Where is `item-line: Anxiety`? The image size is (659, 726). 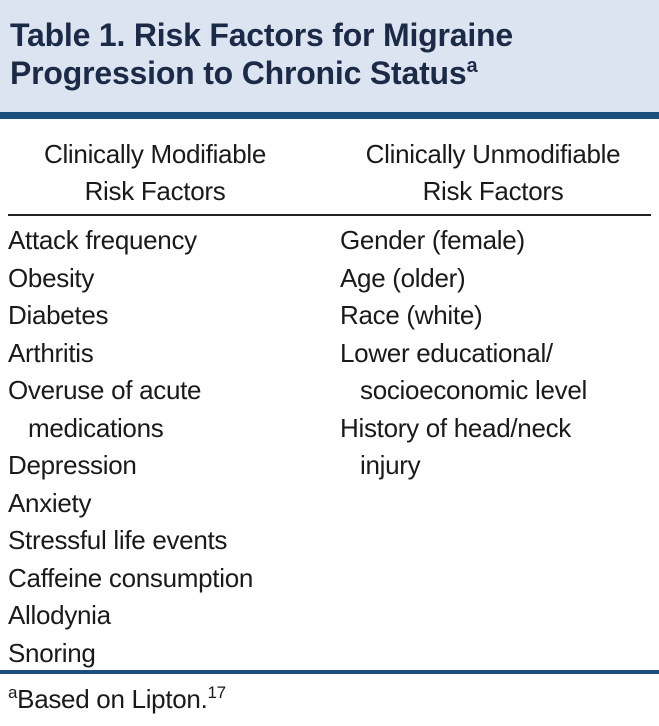 item-line: Anxiety is located at coordinates (50, 502).